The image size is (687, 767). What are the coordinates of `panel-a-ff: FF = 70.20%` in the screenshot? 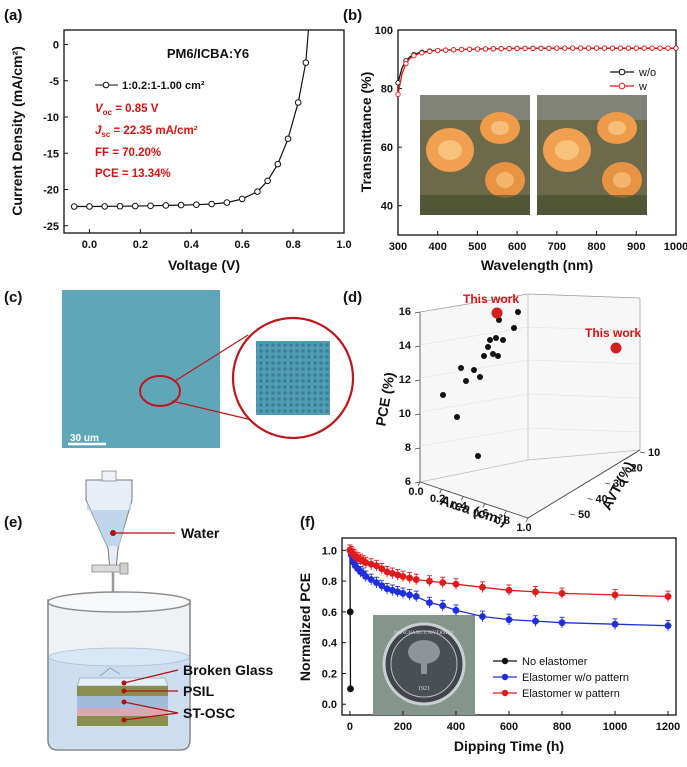 It's located at (128, 153).